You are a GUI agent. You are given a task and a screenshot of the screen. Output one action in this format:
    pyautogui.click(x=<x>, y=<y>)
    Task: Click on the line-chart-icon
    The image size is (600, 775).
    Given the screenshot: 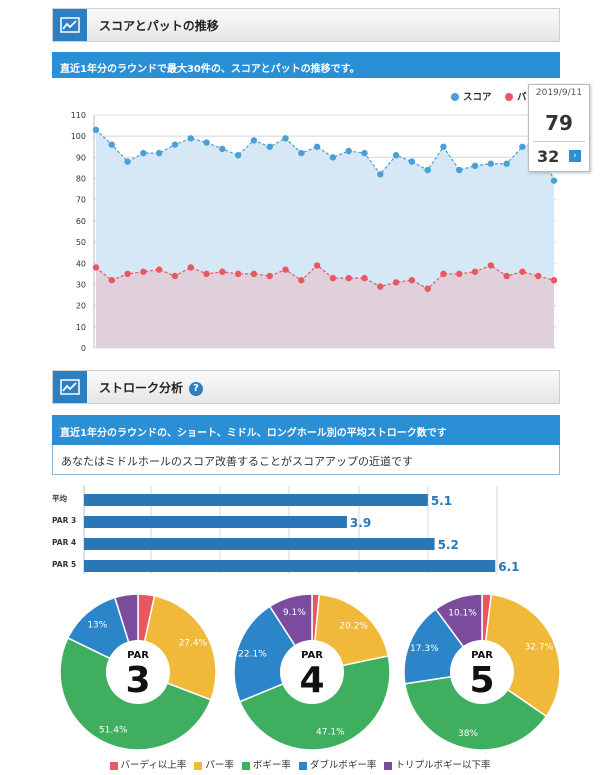 What is the action you would take?
    pyautogui.click(x=70, y=25)
    